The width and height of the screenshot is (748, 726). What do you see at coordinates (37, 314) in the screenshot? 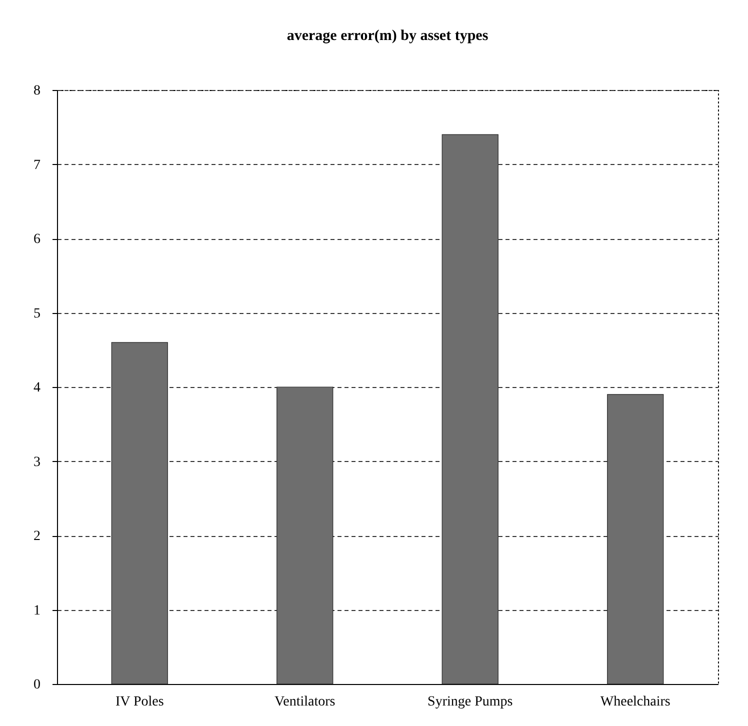
I see `y-tick-label: 5` at bounding box center [37, 314].